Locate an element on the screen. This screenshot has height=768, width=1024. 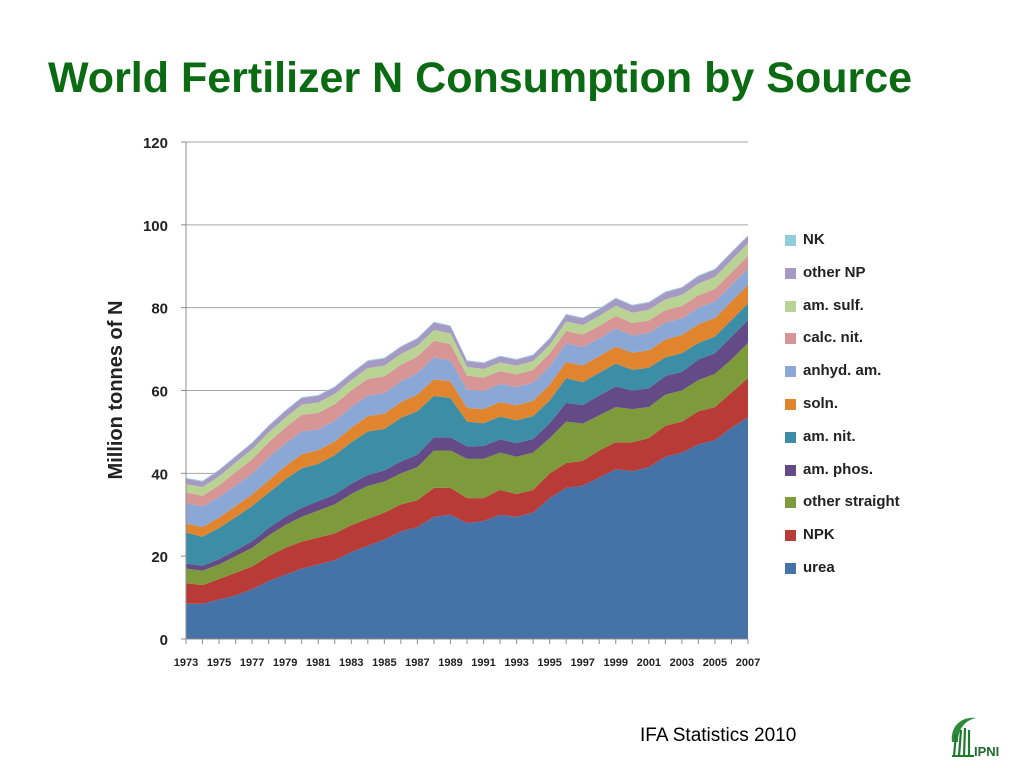
x-tick-label: 1973 is located at coordinates (186, 663).